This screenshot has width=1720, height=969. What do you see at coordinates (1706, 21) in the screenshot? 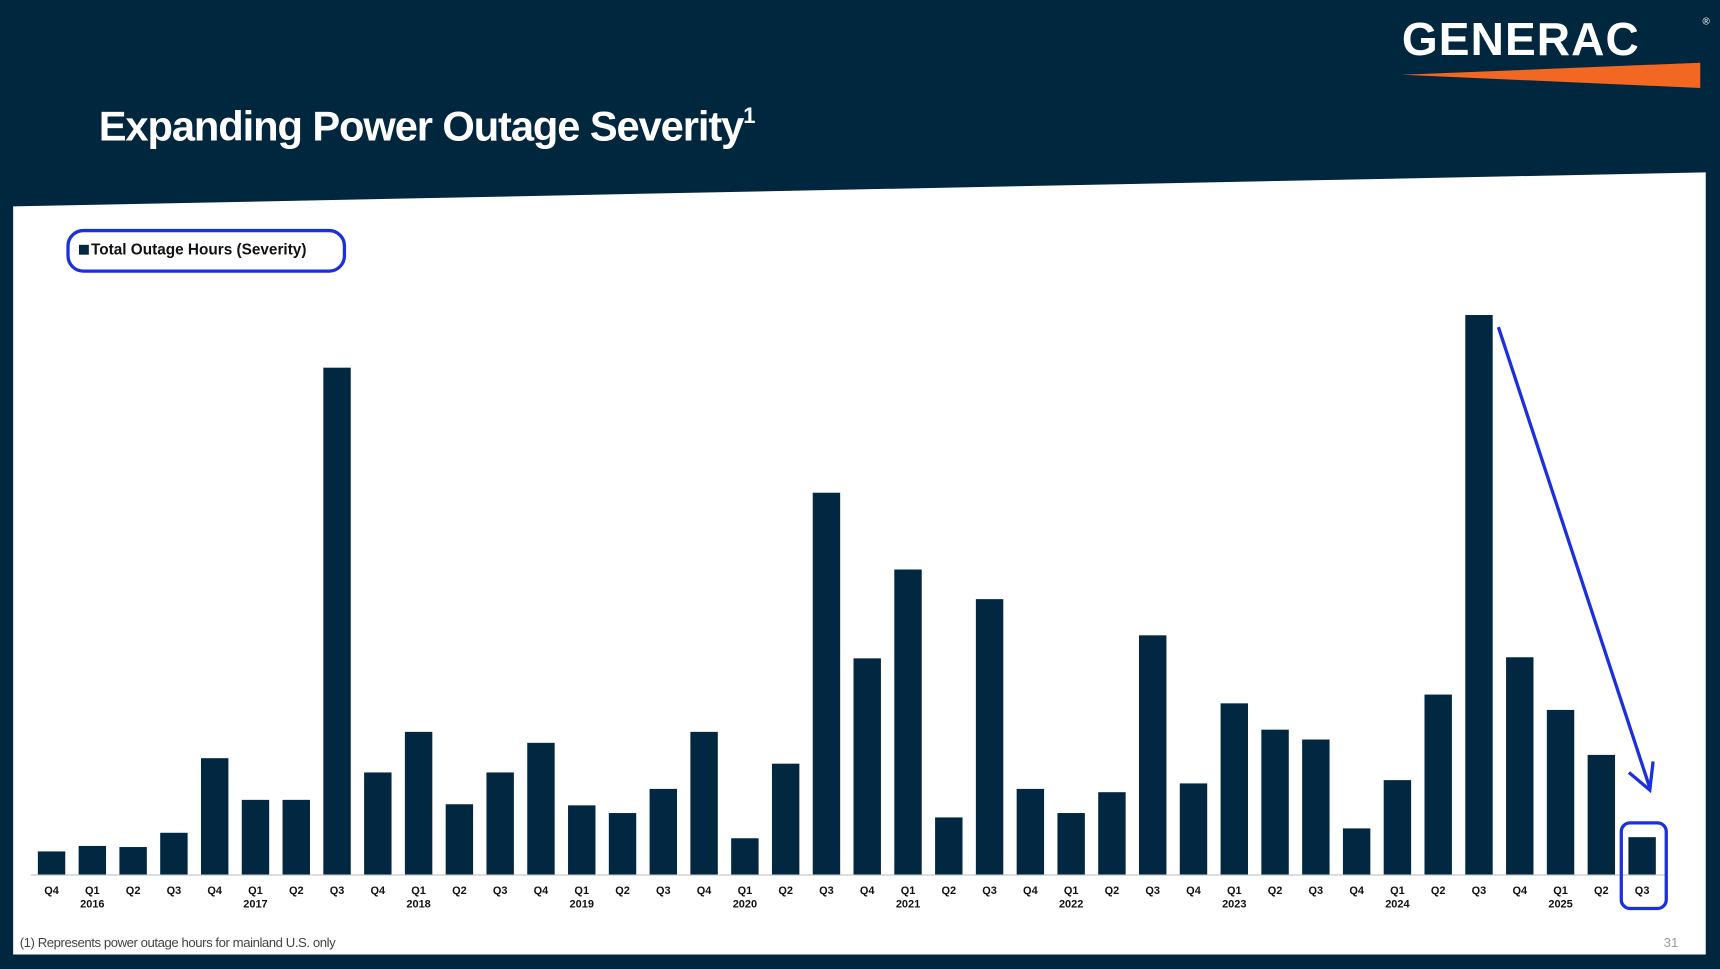
I see `logo-mark: ®` at bounding box center [1706, 21].